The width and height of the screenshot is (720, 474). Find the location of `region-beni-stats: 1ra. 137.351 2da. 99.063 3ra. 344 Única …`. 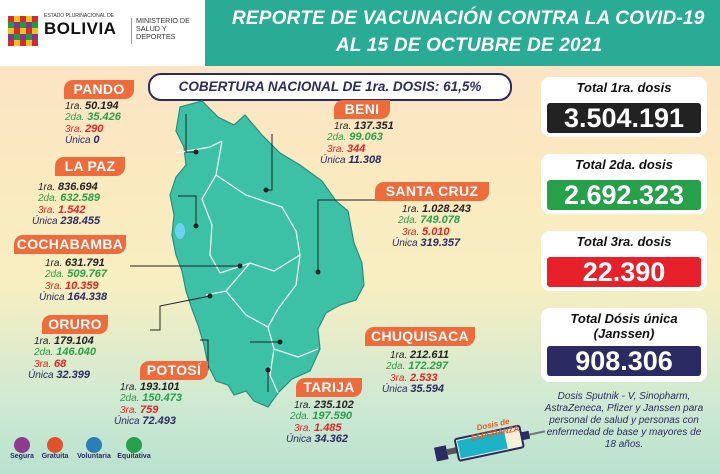

region-beni-stats: 1ra. 137.351 2da. 99.063 3ra. 344 Única … is located at coordinates (375, 143).